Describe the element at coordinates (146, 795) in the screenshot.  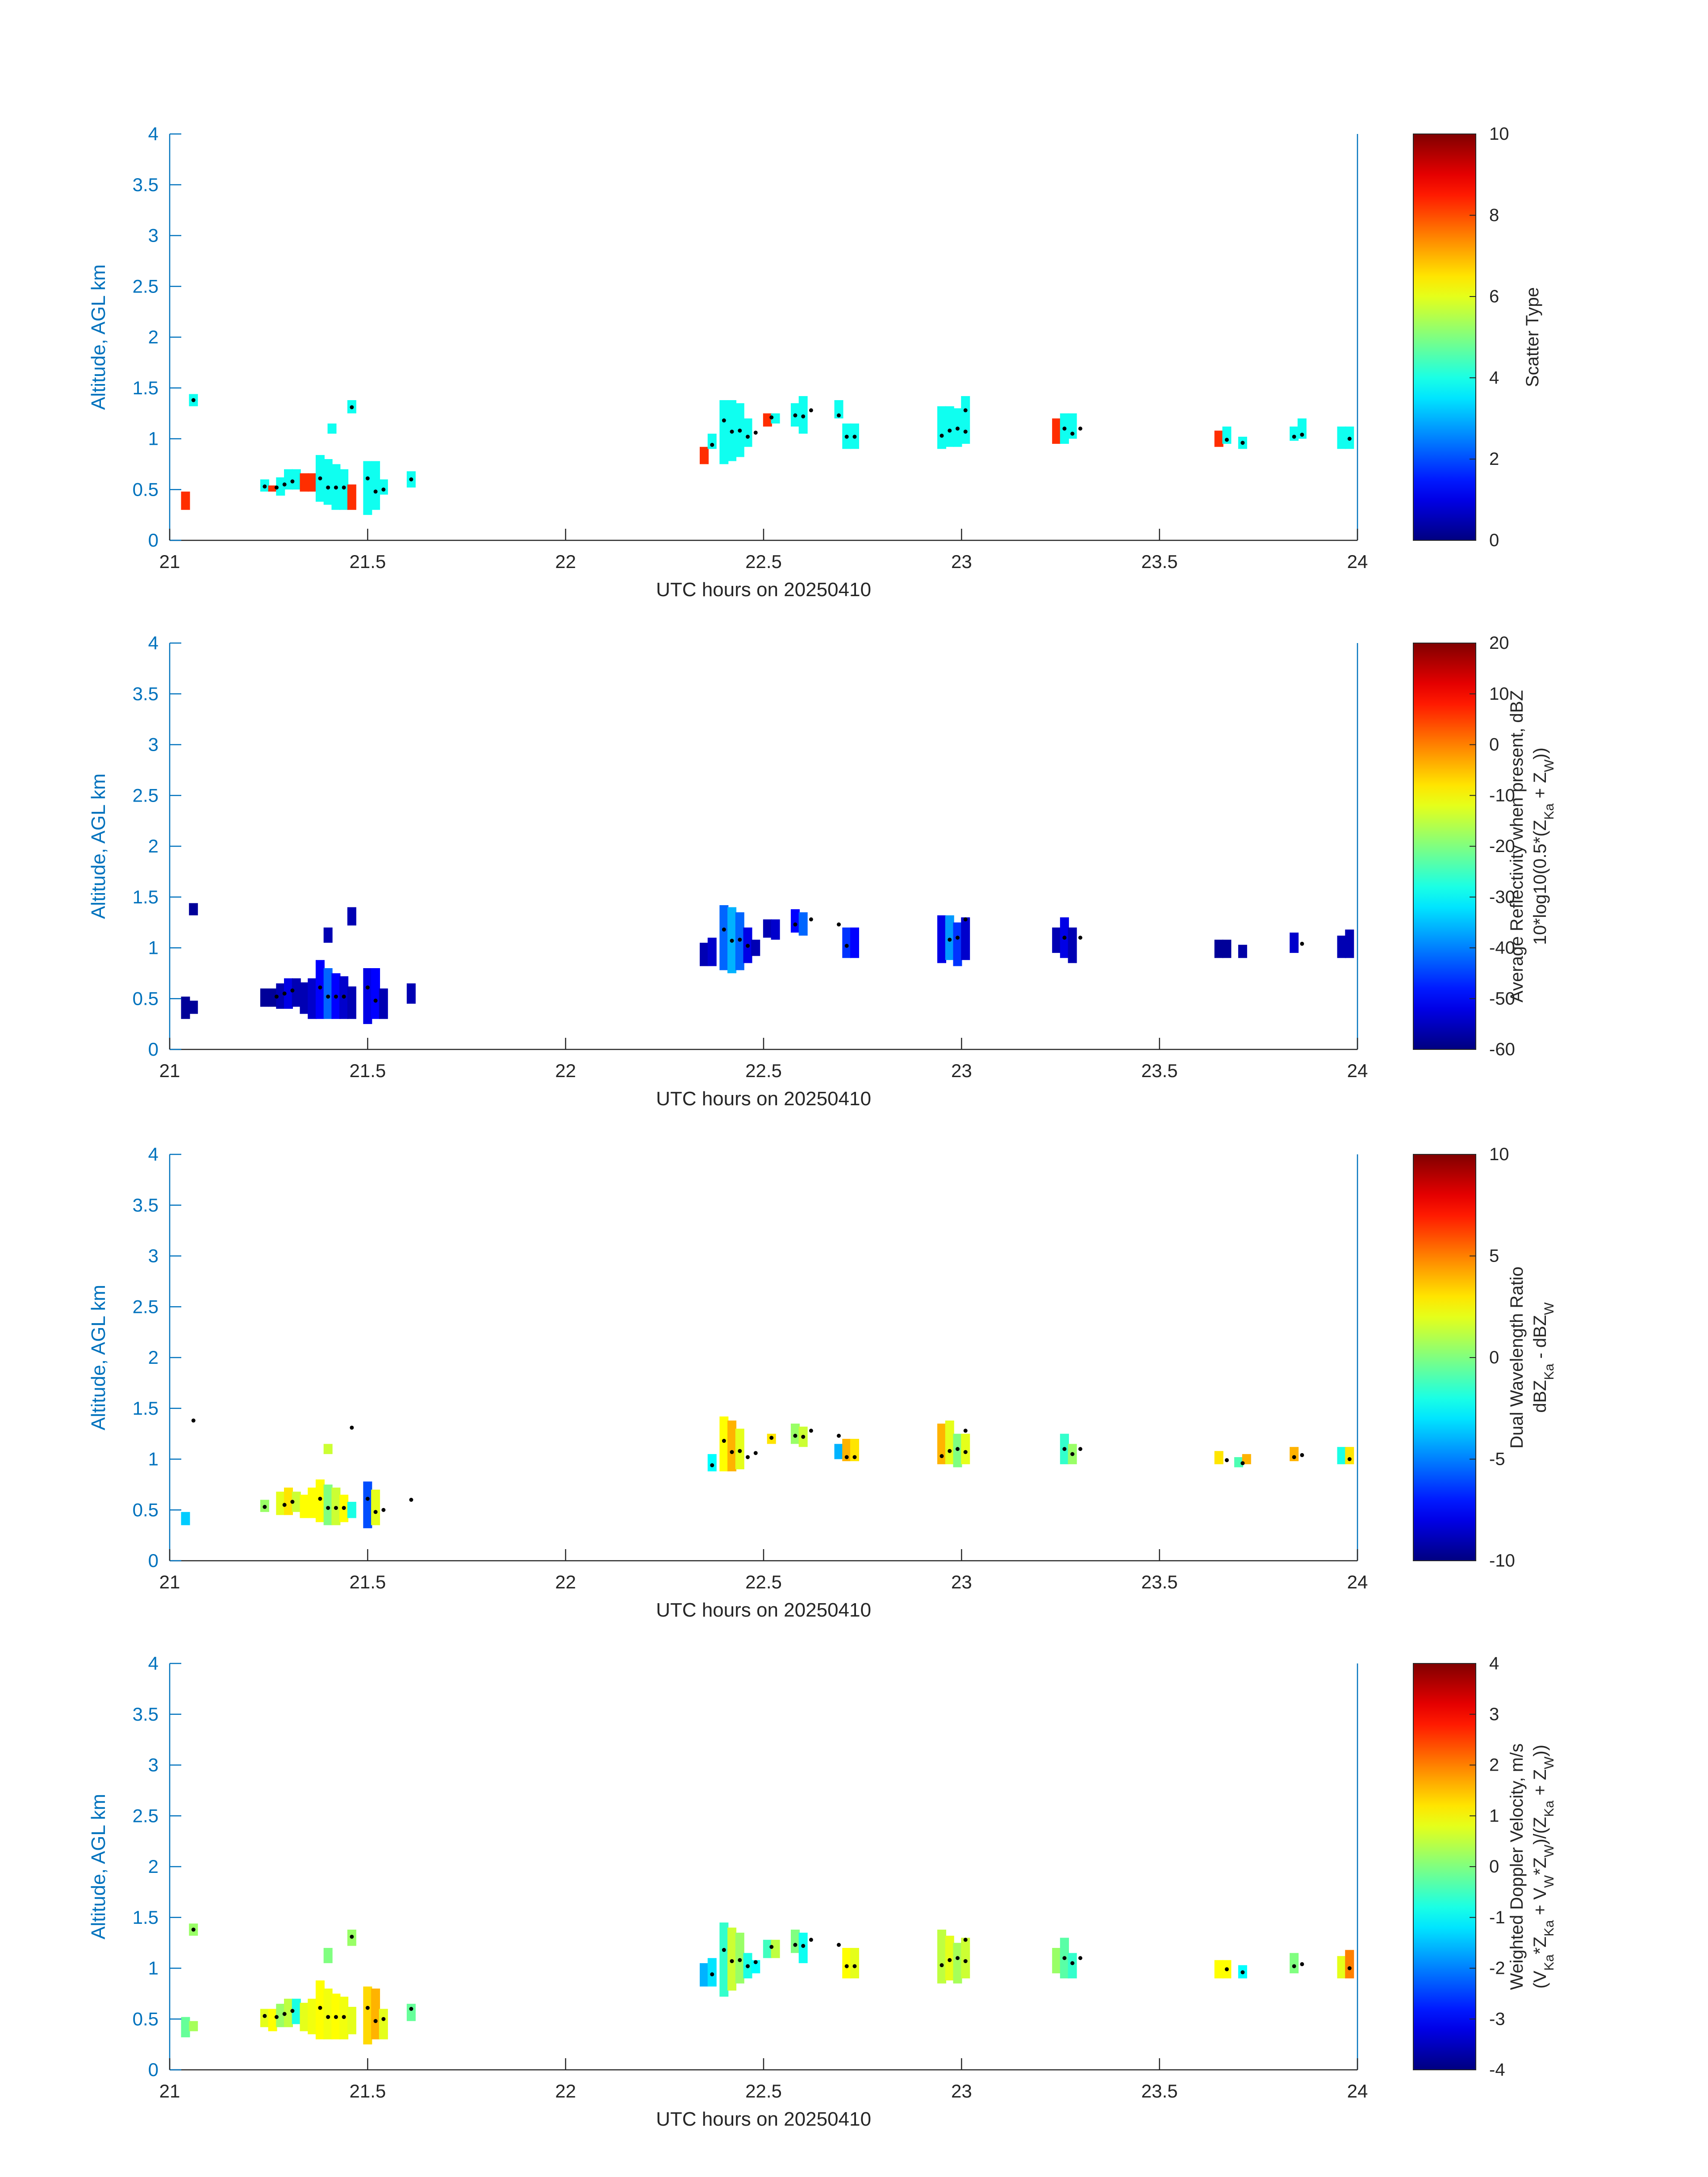
I see `y-tick-label: 2.5` at that location.